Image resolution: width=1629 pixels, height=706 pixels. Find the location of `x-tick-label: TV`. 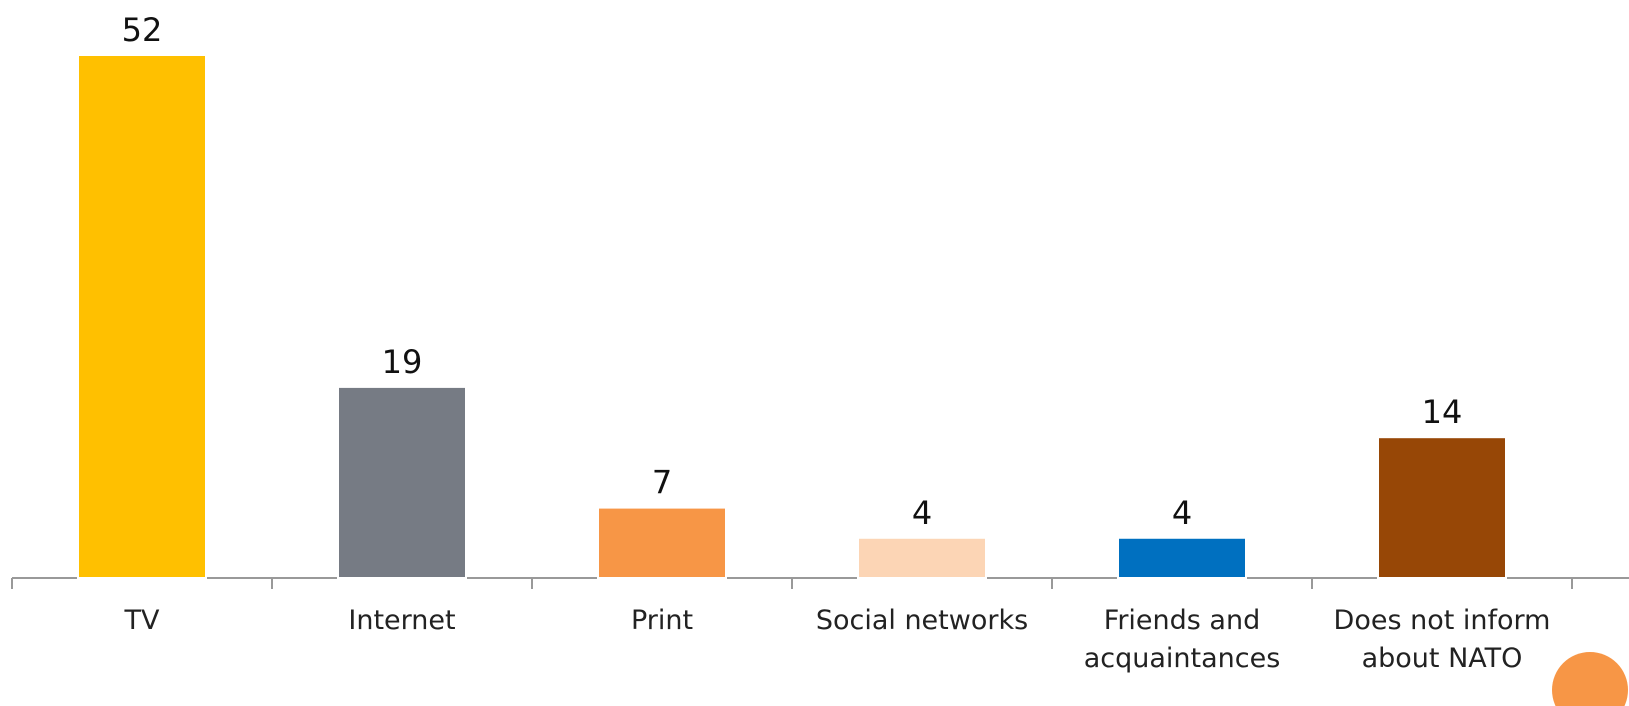

x-tick-label: TV is located at coordinates (142, 620).